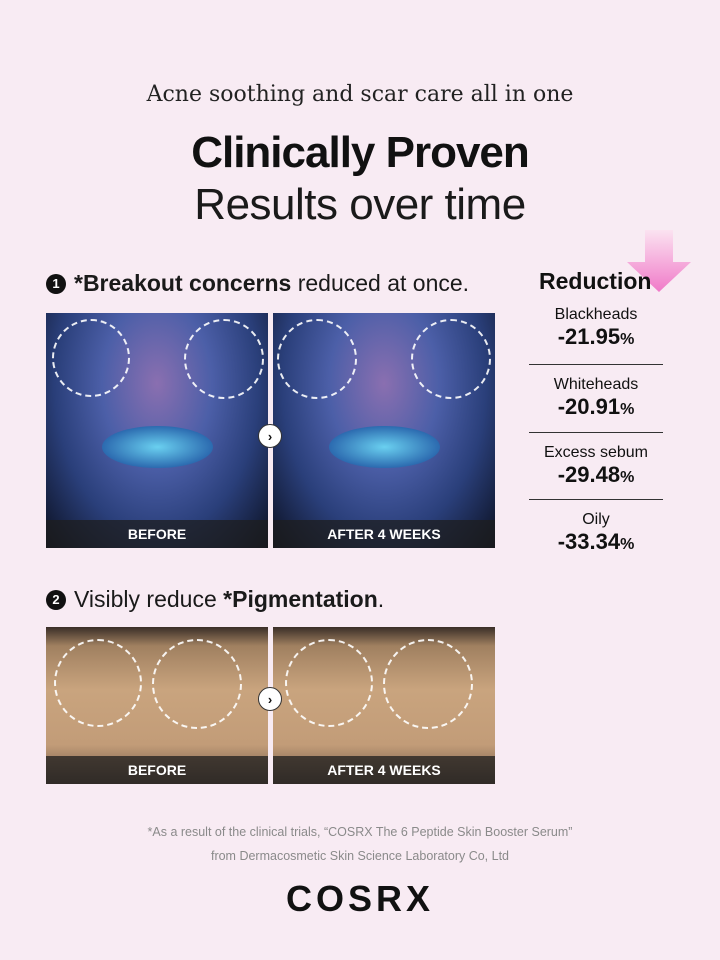 Image resolution: width=720 pixels, height=960 pixels. What do you see at coordinates (56, 599) in the screenshot?
I see `step-number: 2` at bounding box center [56, 599].